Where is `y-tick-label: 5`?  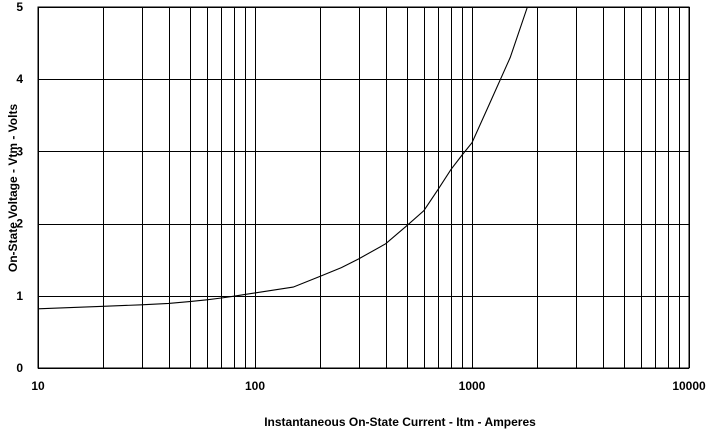
y-tick-label: 5 is located at coordinates (19, 7).